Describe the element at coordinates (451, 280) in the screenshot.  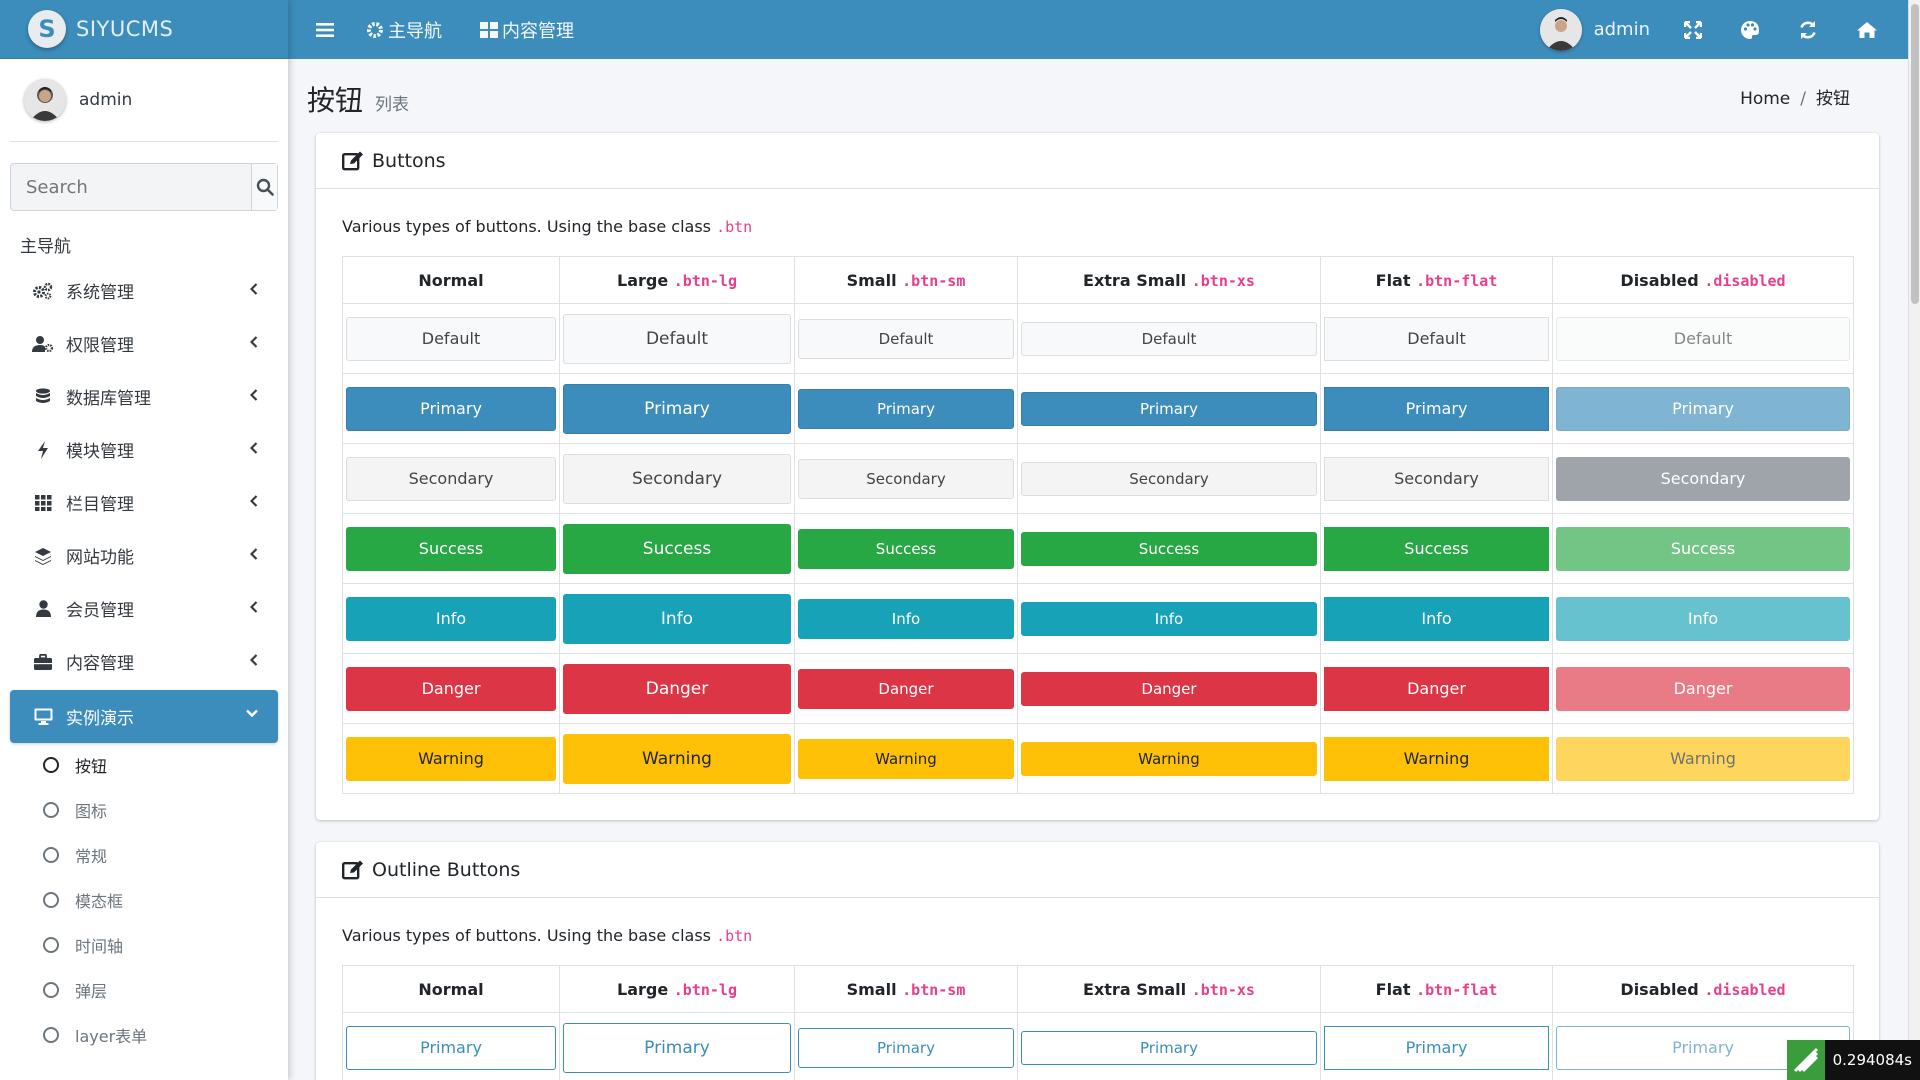
I see `column-label: Normal` at that location.